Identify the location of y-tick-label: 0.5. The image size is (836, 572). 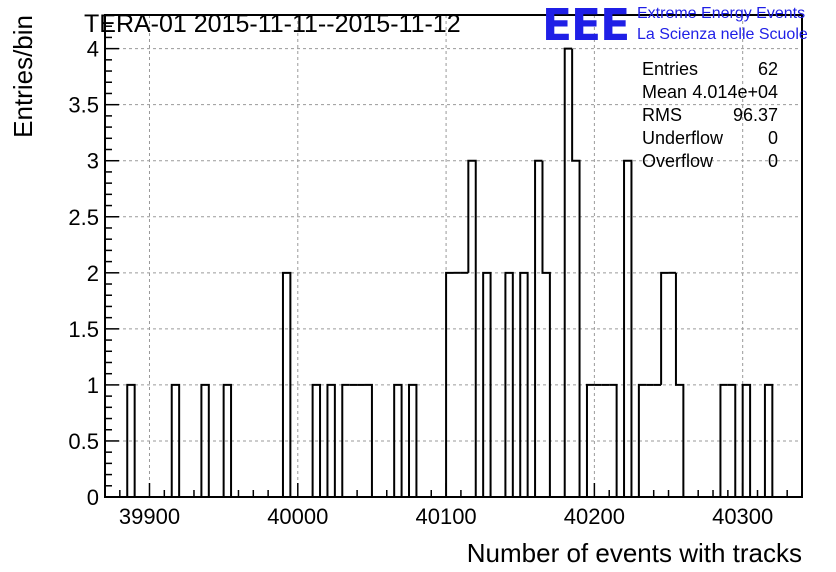
(83, 441).